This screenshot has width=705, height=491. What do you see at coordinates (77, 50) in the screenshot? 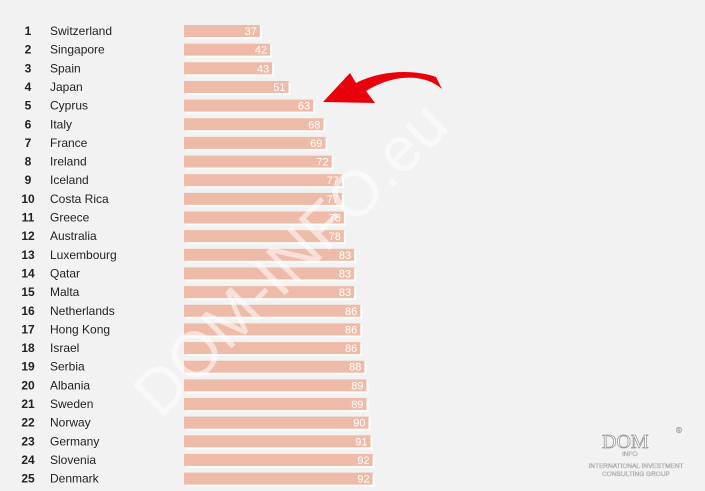
I see `country-label: Singapore` at bounding box center [77, 50].